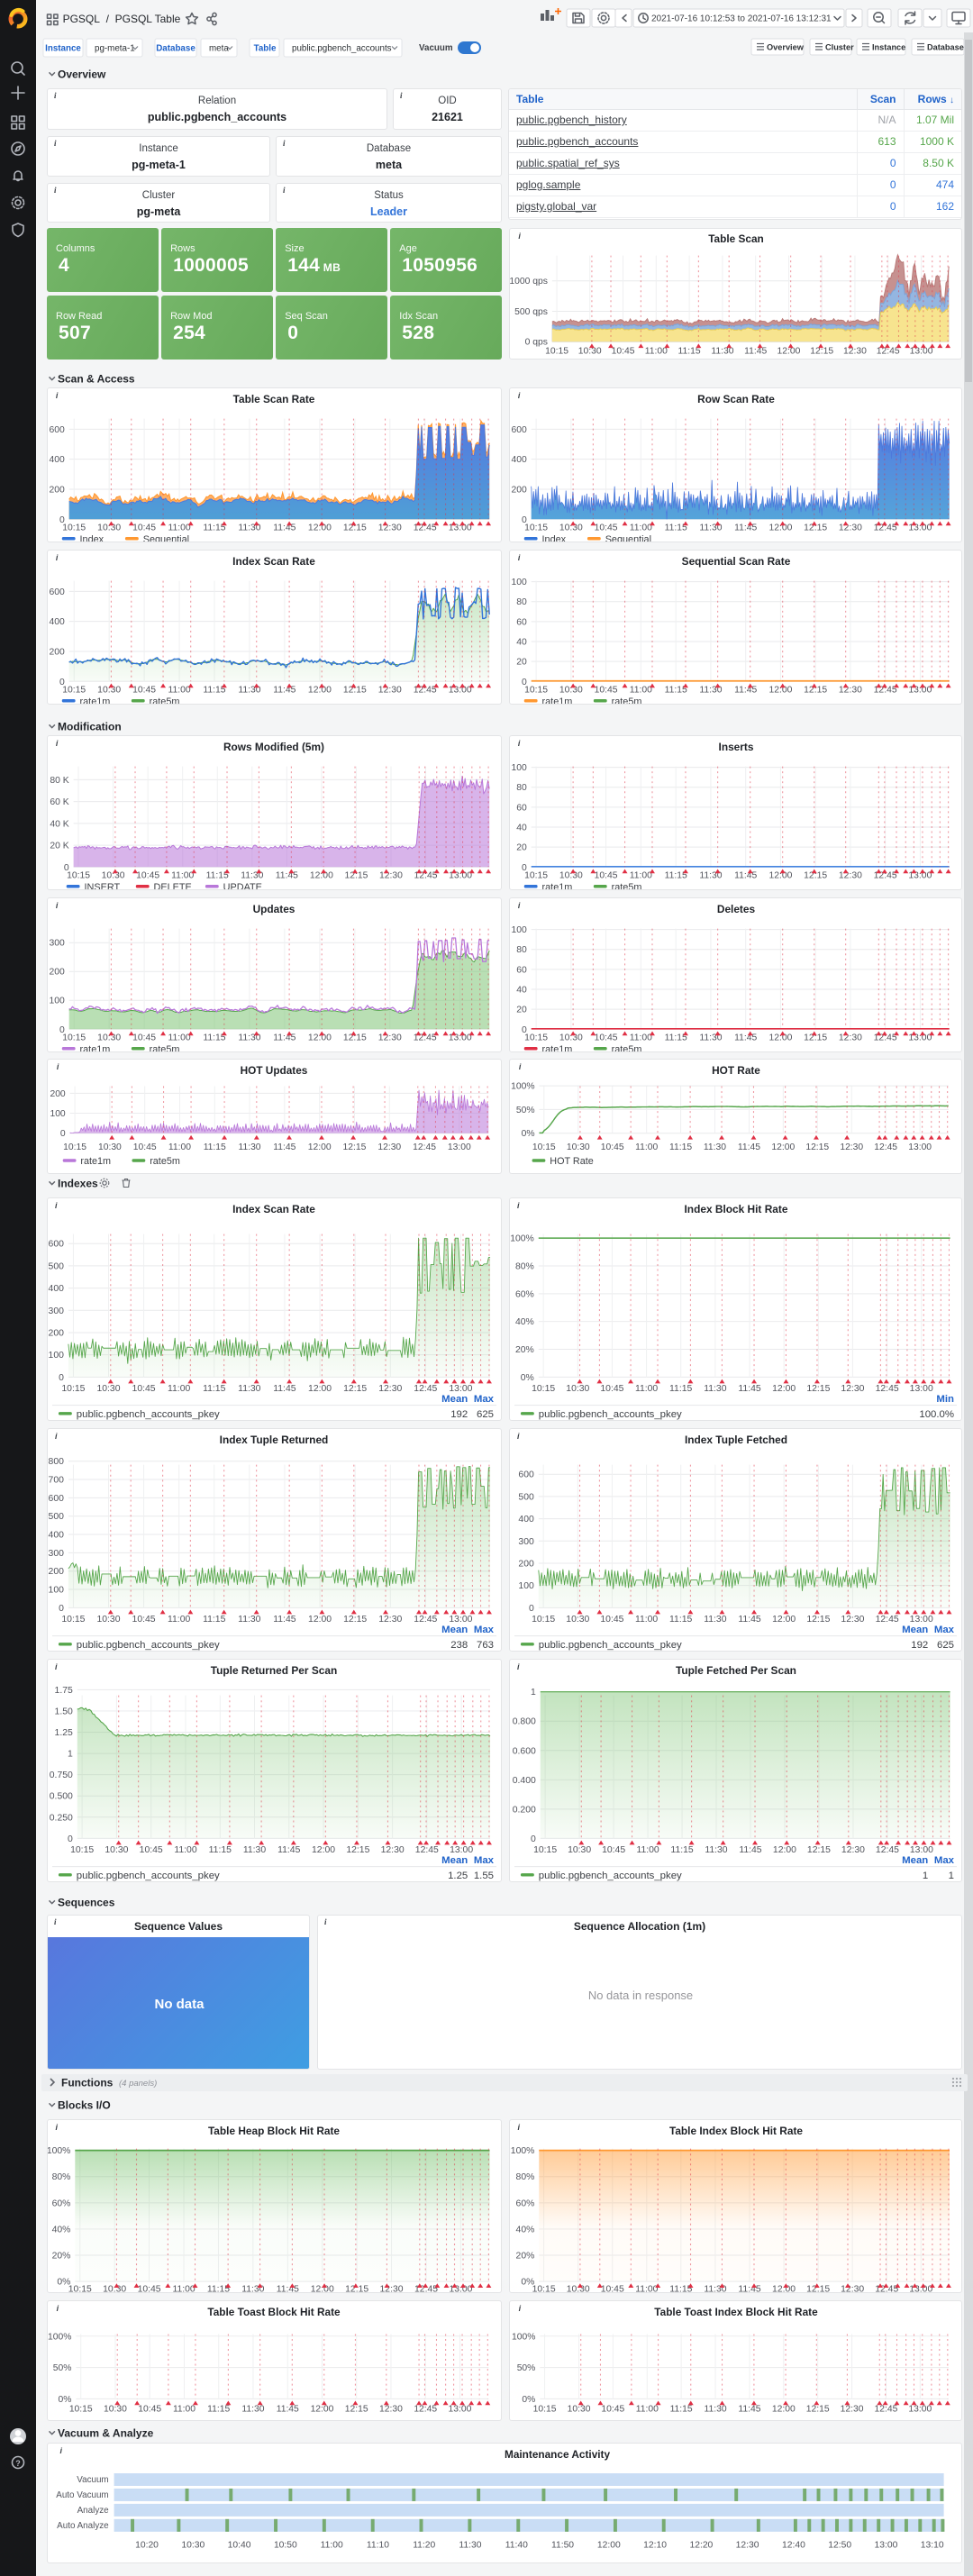 This screenshot has height=2576, width=973. I want to click on svg-text: Table Scan Rate, so click(274, 399).